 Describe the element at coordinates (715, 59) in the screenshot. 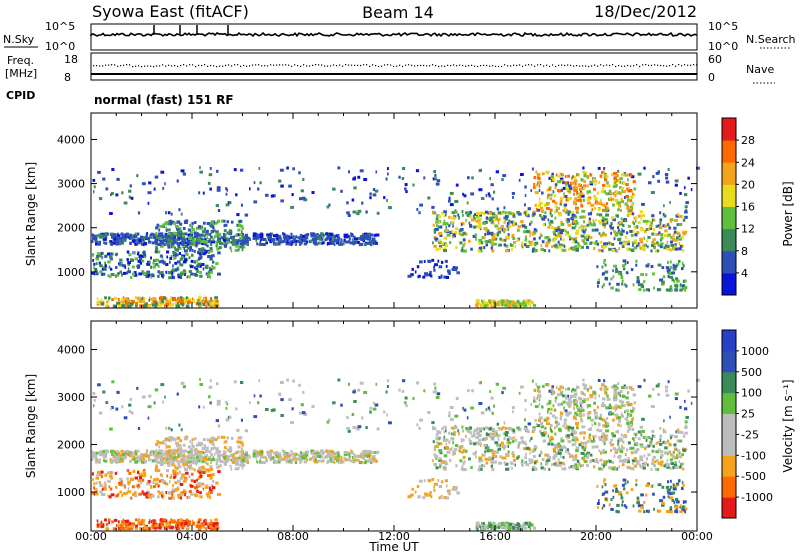

I see `nave-tick-top: 60` at that location.